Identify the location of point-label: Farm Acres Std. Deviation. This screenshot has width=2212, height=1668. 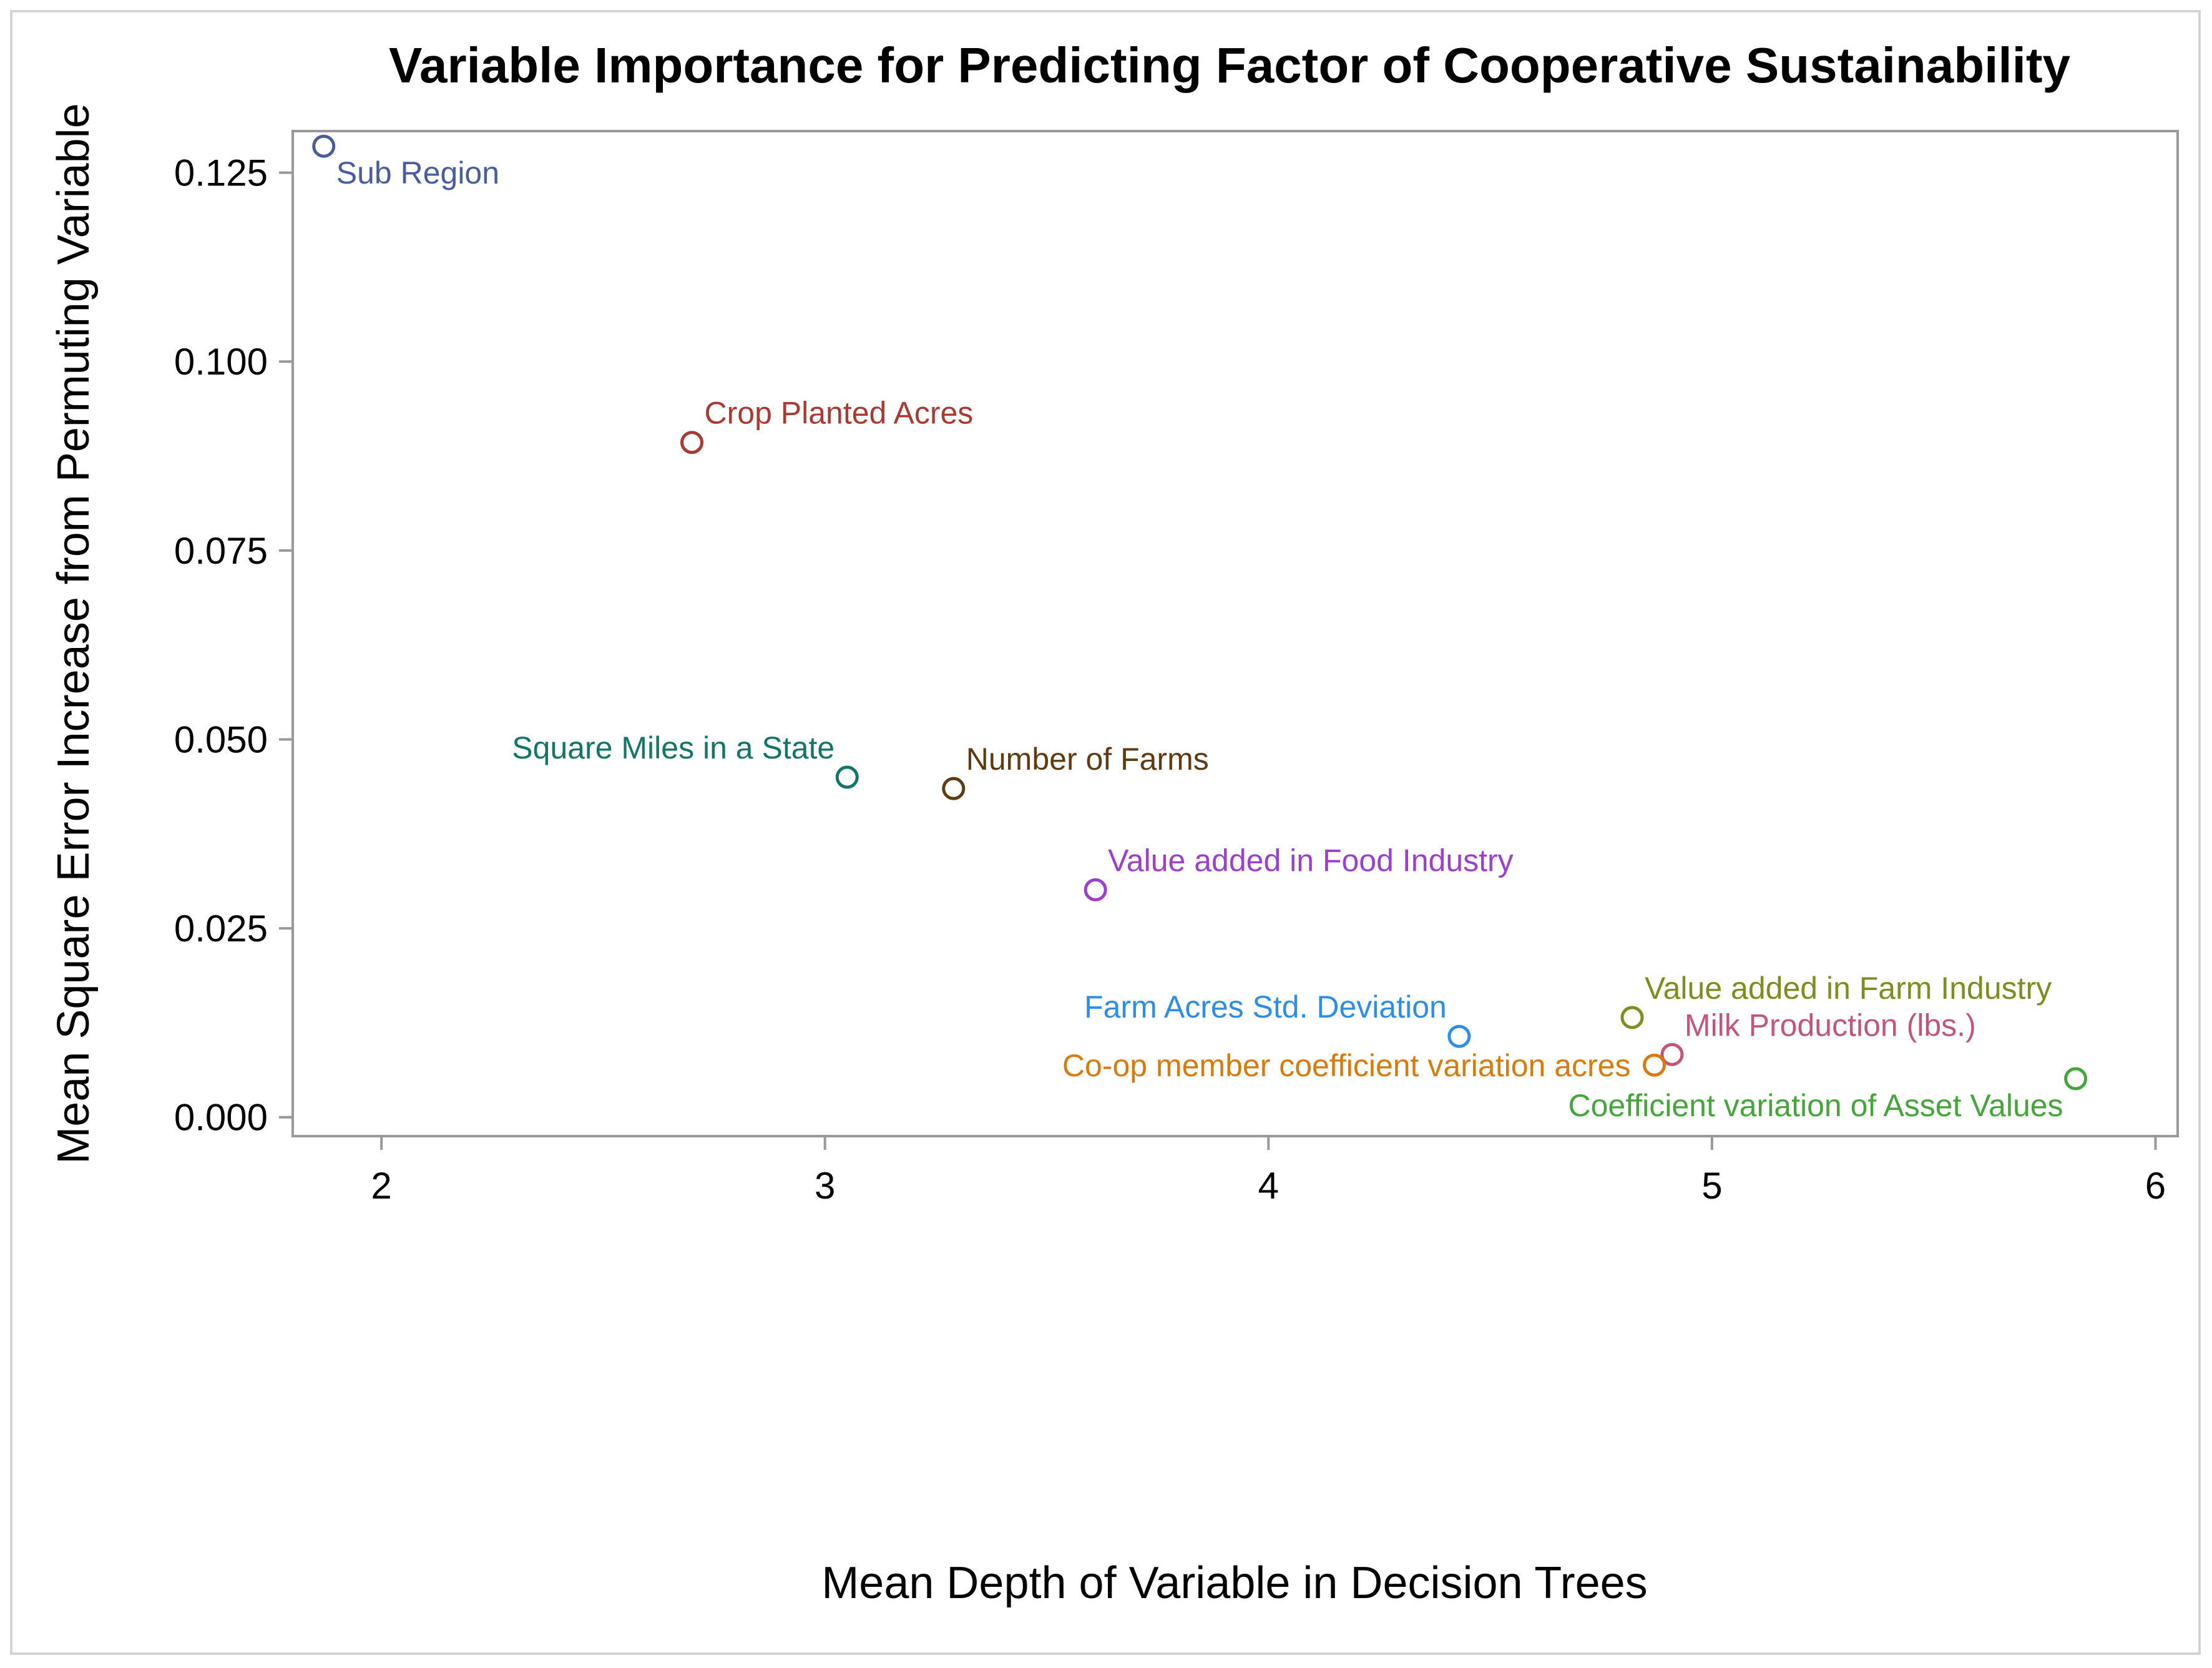
(1265, 1006).